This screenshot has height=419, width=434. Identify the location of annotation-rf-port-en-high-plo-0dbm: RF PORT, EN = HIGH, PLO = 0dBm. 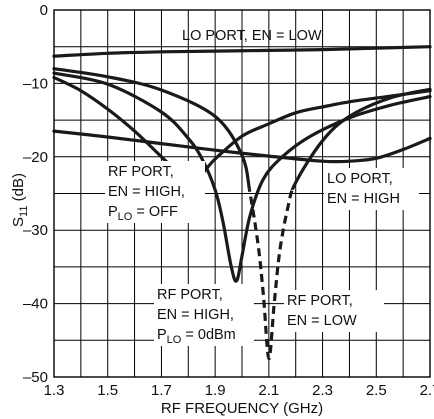
(204, 315).